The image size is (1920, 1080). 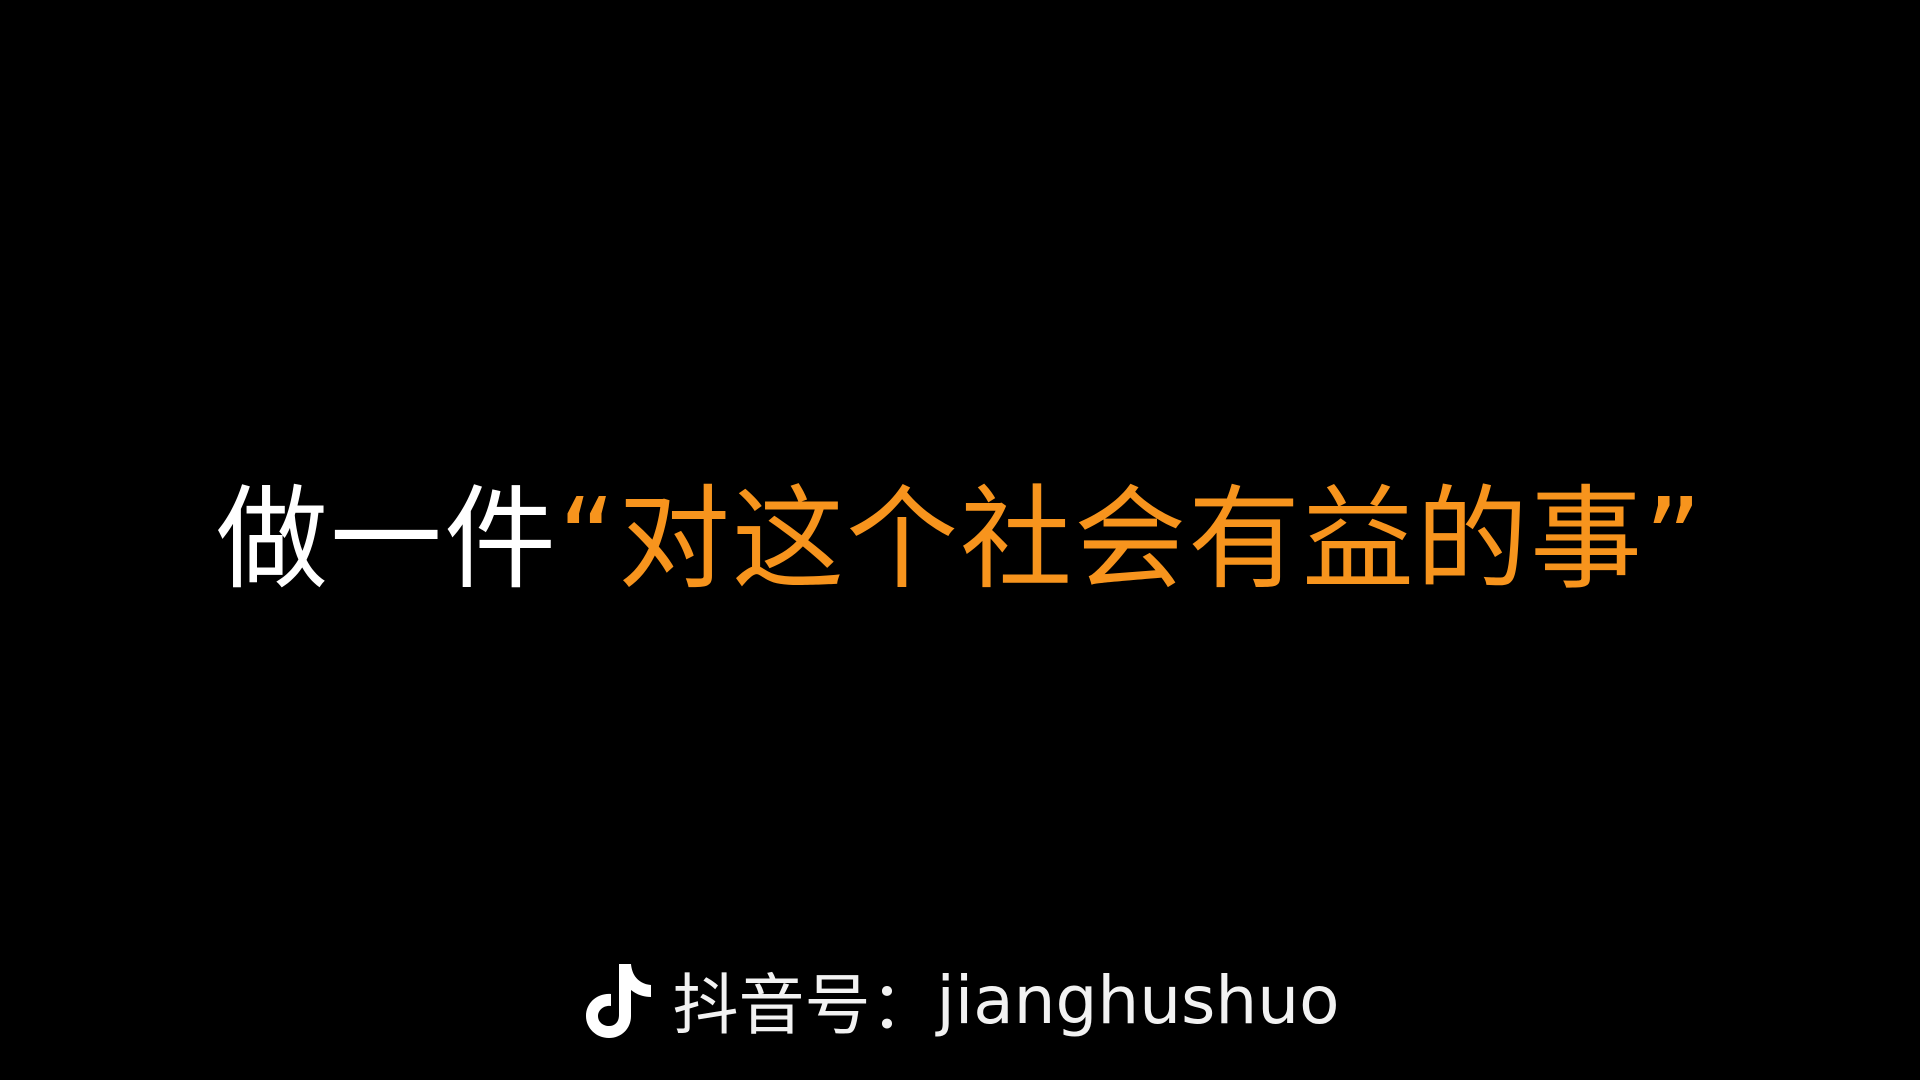 I want to click on headline: 做一件“对这个社会有益的事”, so click(x=960, y=540).